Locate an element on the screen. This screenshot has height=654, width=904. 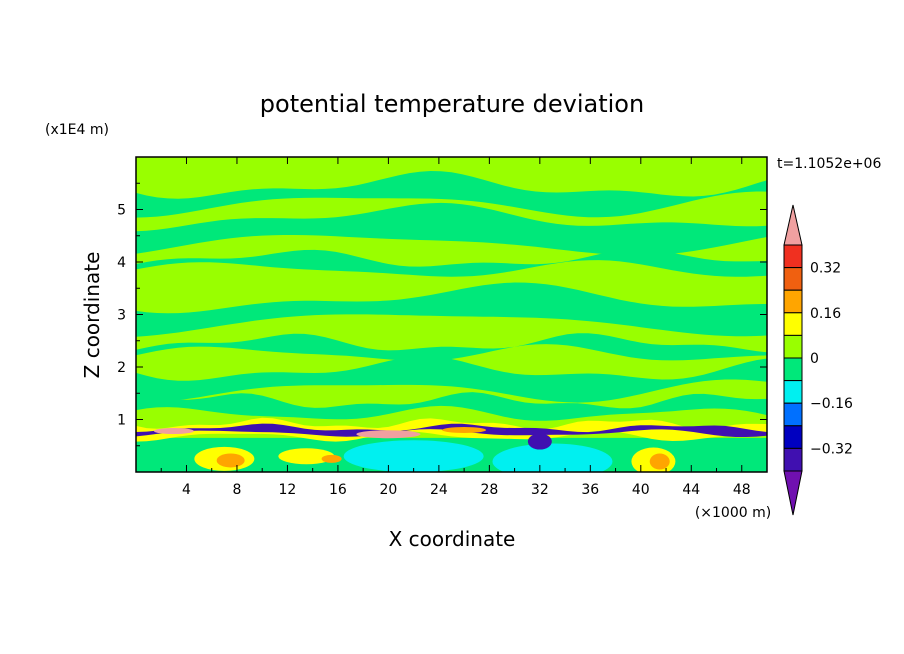
y-tick-label: 2 is located at coordinates (121, 368).